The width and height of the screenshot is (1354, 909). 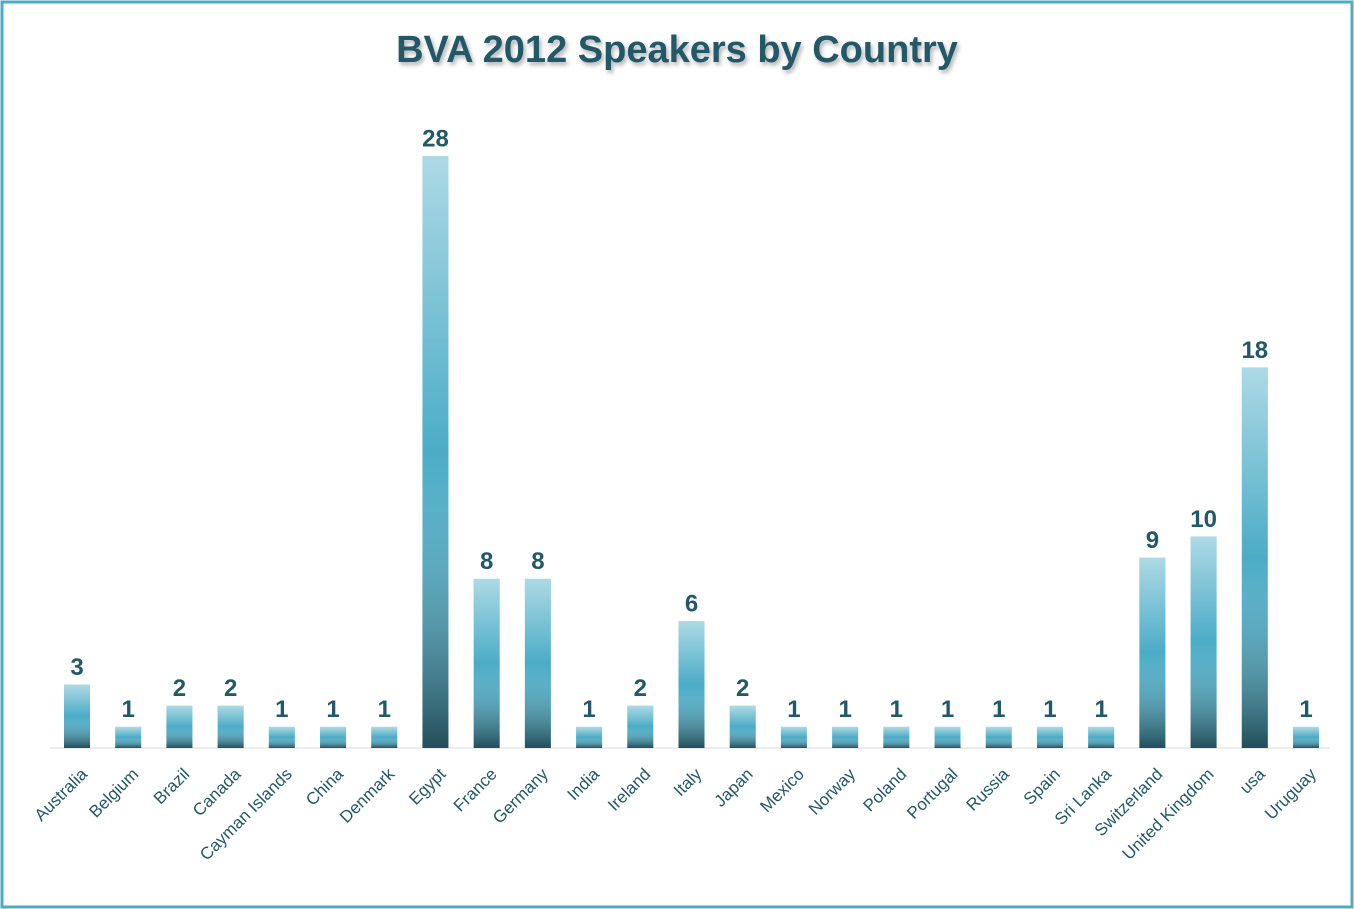 What do you see at coordinates (1254, 350) in the screenshot?
I see `data-label: 18` at bounding box center [1254, 350].